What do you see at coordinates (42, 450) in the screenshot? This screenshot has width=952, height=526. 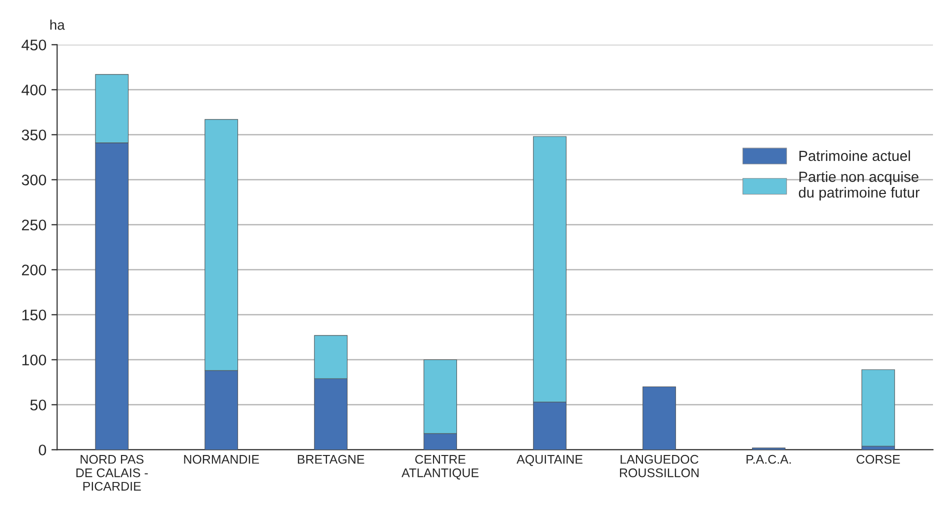 I see `y-tick-label: 0` at bounding box center [42, 450].